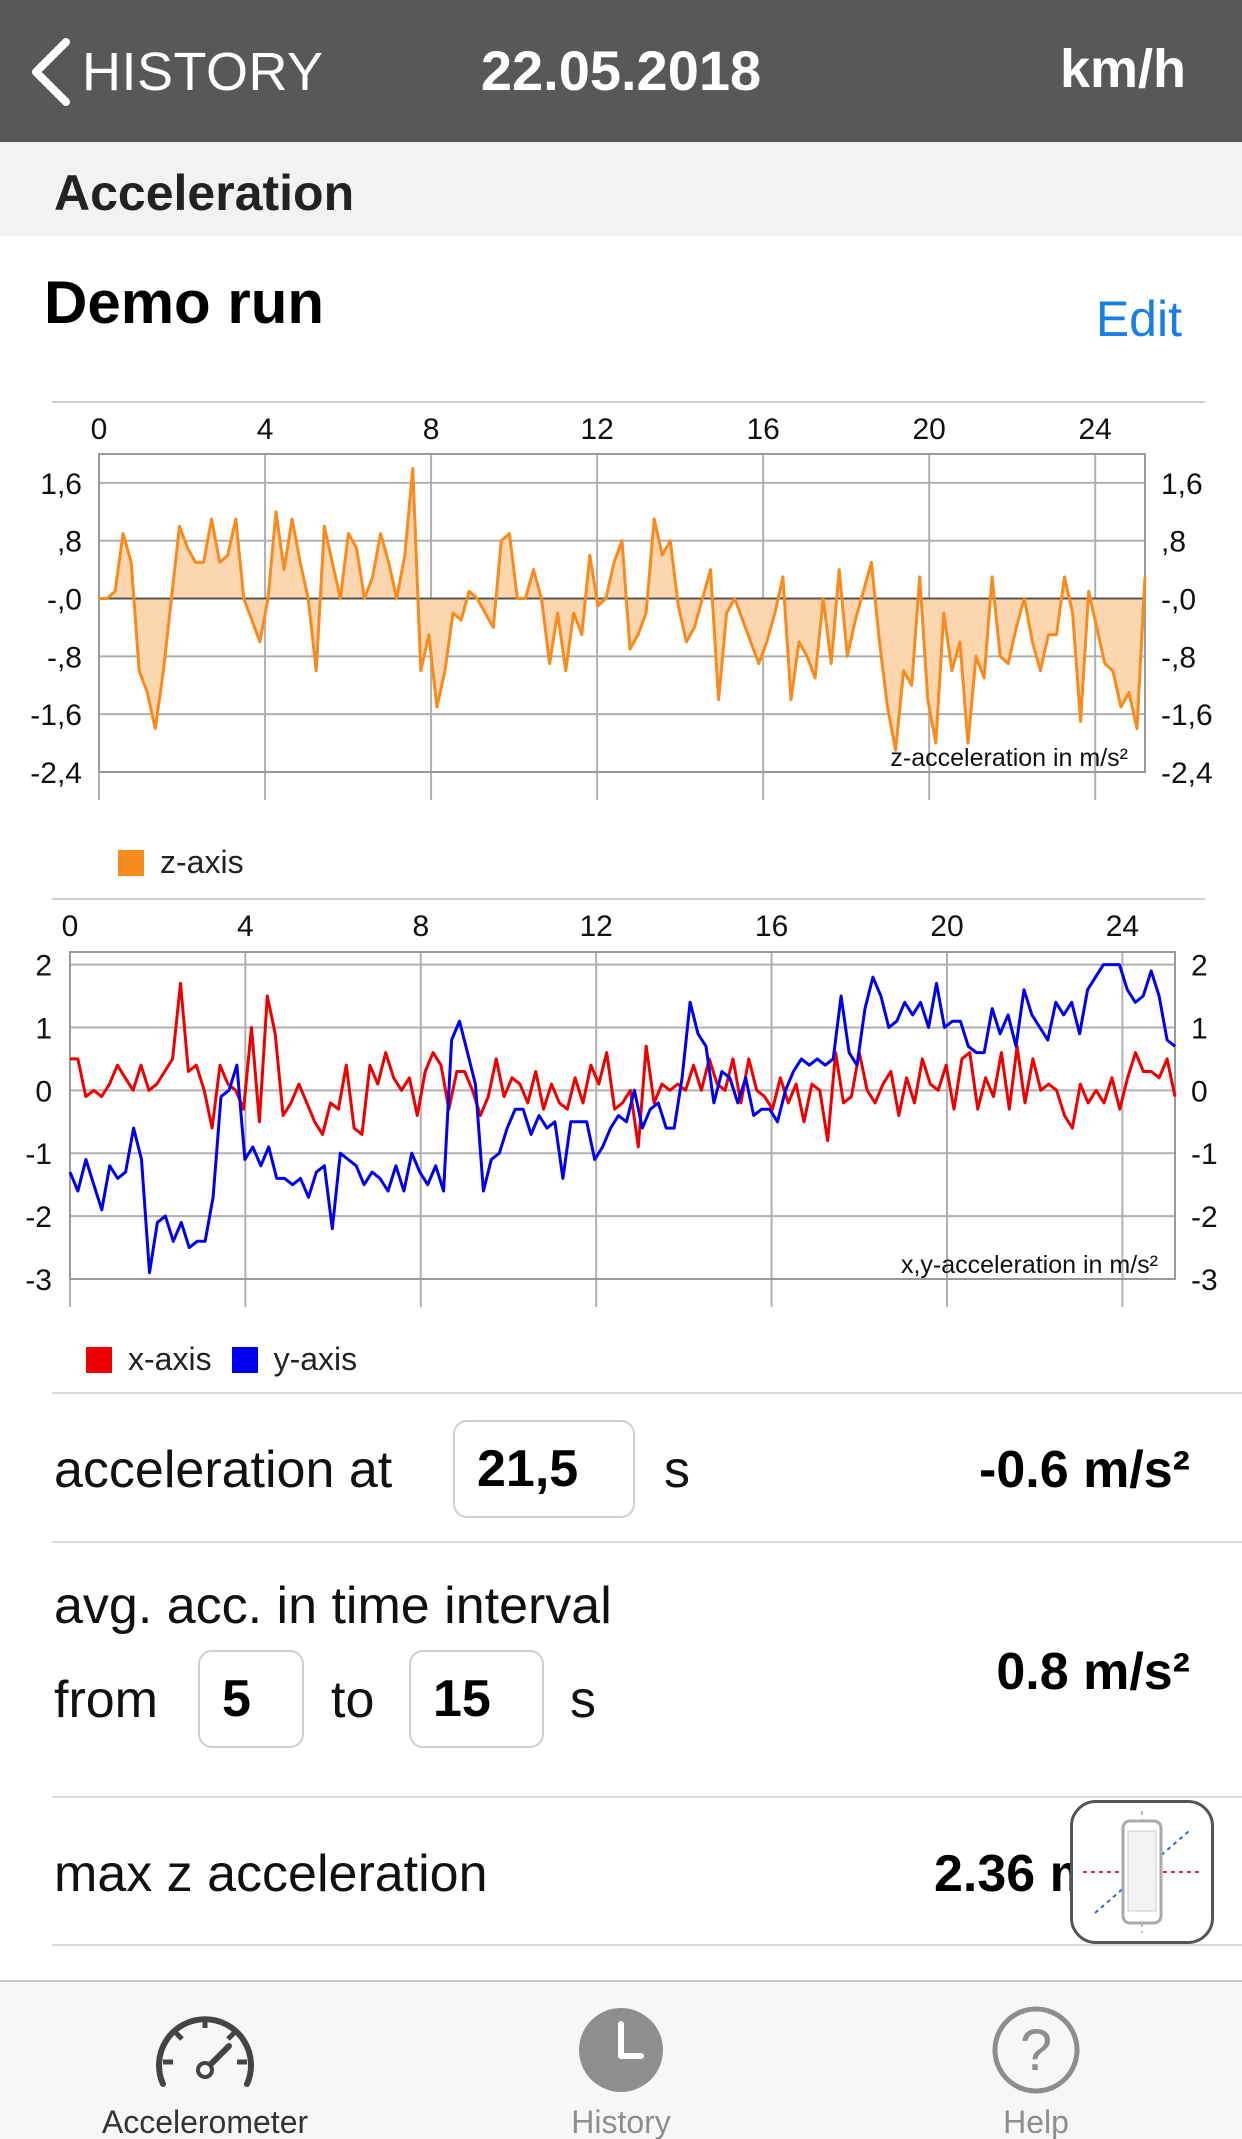 The height and width of the screenshot is (2139, 1242). I want to click on z-chart-legend: z-axis, so click(191, 862).